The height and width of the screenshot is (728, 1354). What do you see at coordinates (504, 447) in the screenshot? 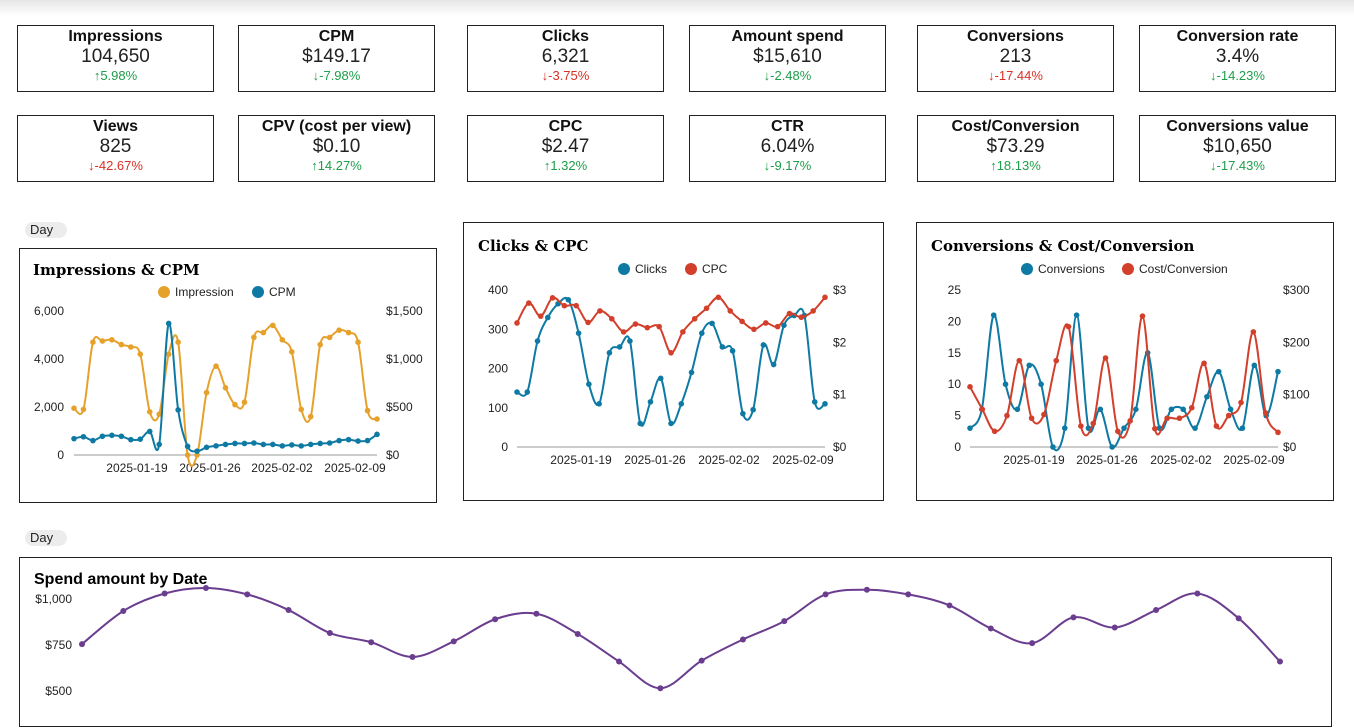
I see `y-left-tick: 0` at bounding box center [504, 447].